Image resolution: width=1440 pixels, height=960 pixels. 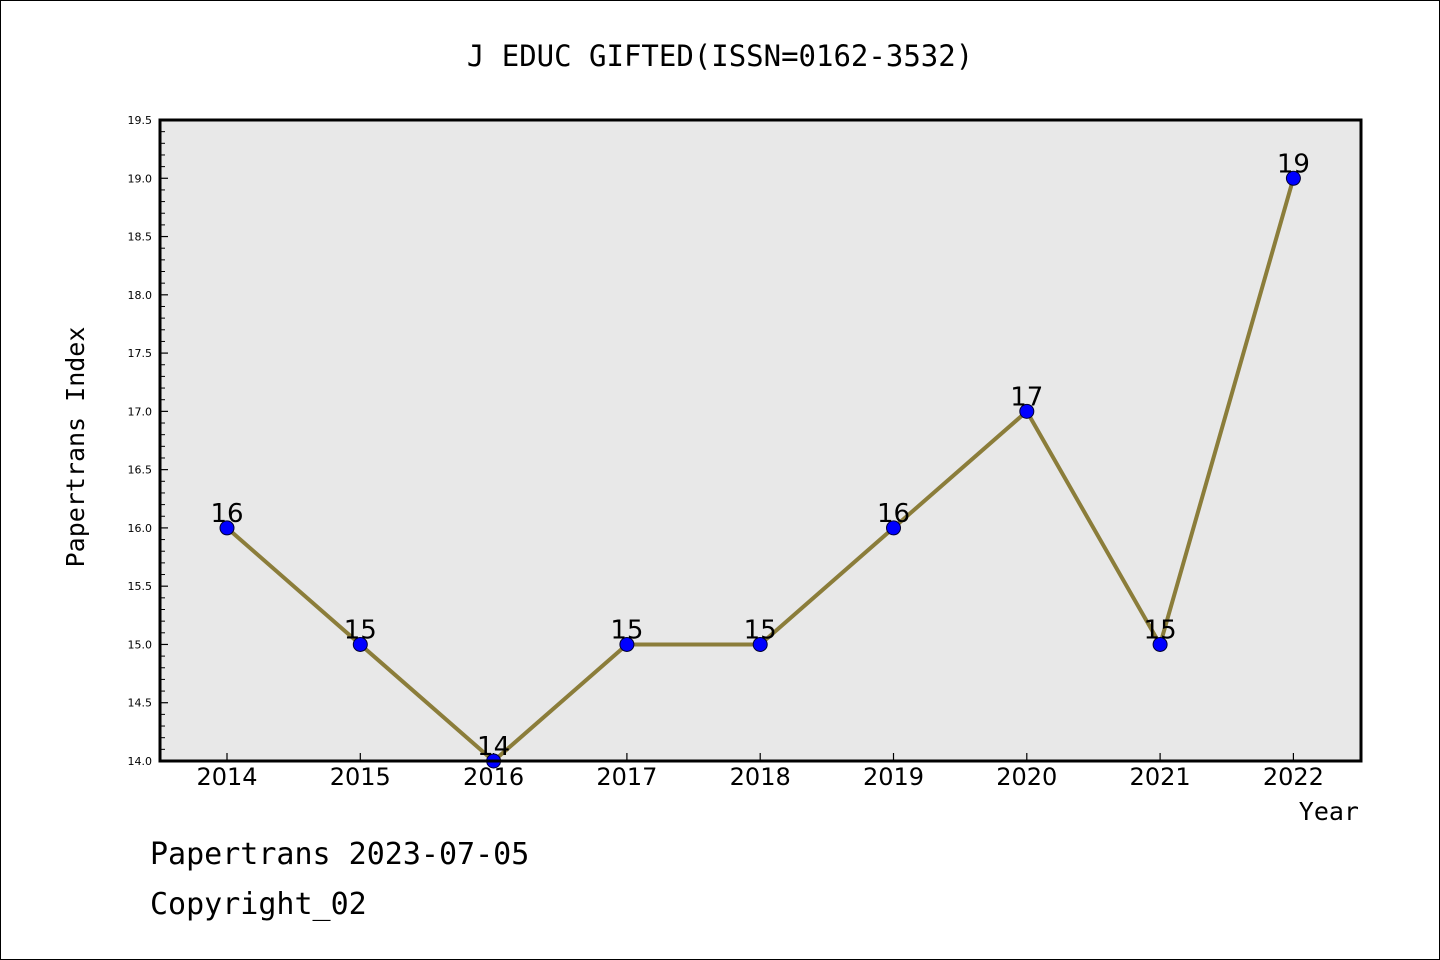 What do you see at coordinates (1293, 164) in the screenshot?
I see `data-label: 19` at bounding box center [1293, 164].